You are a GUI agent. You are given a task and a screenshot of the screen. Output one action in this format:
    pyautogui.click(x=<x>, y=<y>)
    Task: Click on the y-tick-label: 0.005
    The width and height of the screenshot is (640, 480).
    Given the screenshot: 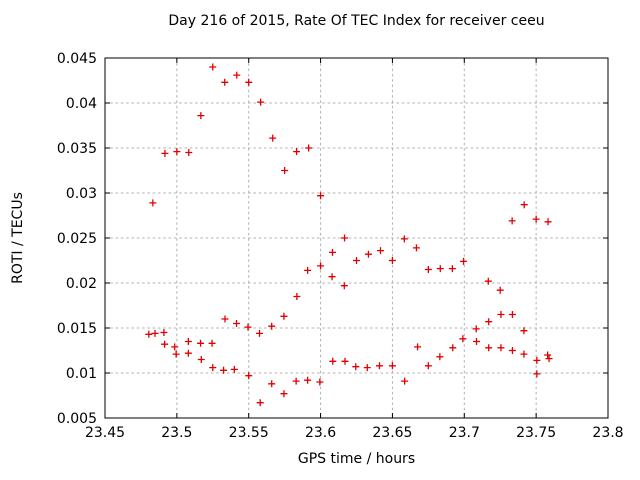 What is the action you would take?
    pyautogui.click(x=77, y=419)
    